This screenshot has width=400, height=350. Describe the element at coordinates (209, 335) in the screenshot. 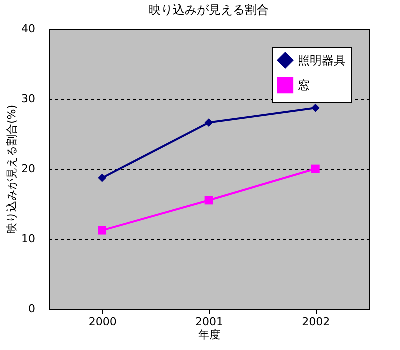

I see `x-axis-title: 年度` at that location.